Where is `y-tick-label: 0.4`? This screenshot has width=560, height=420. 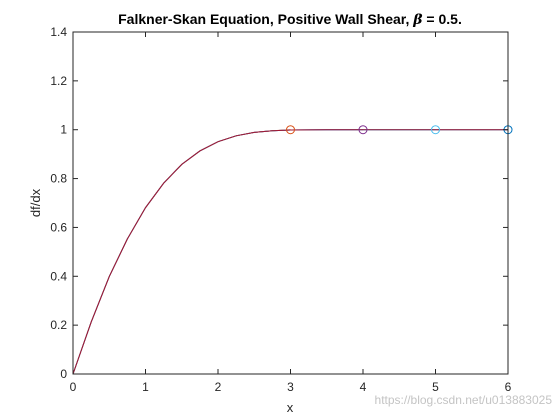
y-tick-label: 0.4 is located at coordinates (58, 276).